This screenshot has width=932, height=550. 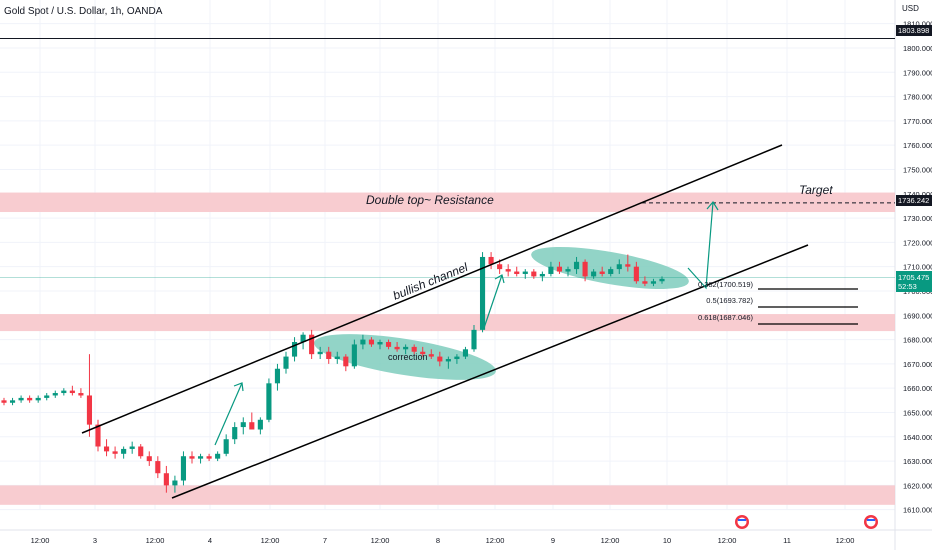 I want to click on price-tick-label: 1710.000, so click(x=917, y=267).